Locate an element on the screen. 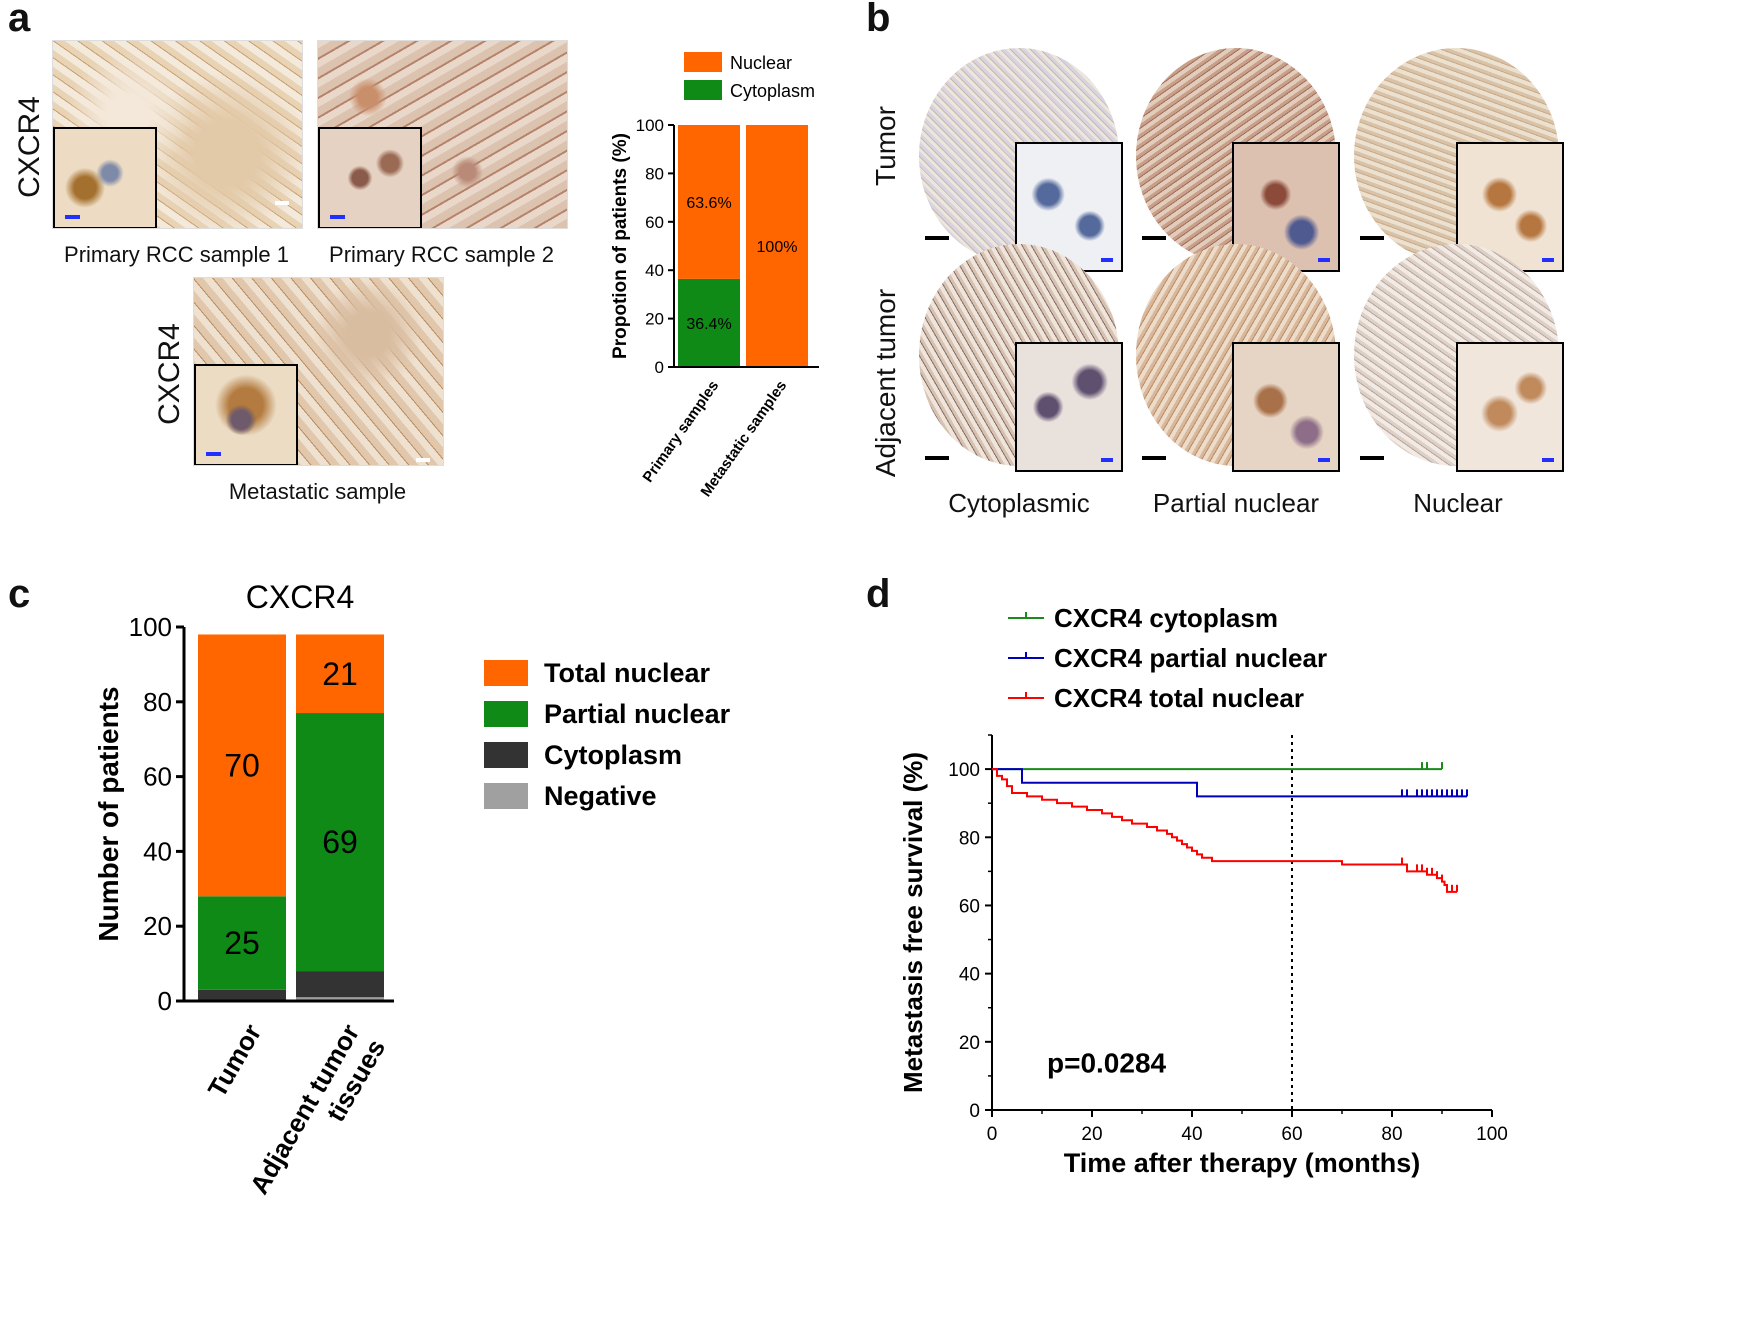 Image resolution: width=1750 pixels, height=1321 pixels. x-tick-label: Tumor is located at coordinates (234, 1060).